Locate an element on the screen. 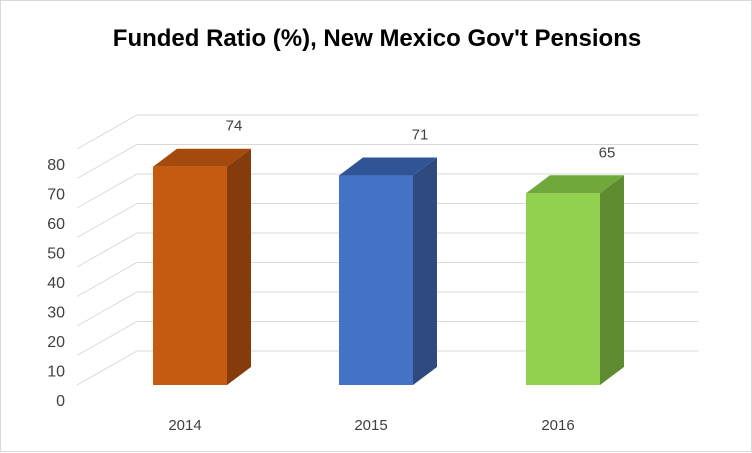 The image size is (752, 453). y-tick-label: 80 is located at coordinates (56, 165).